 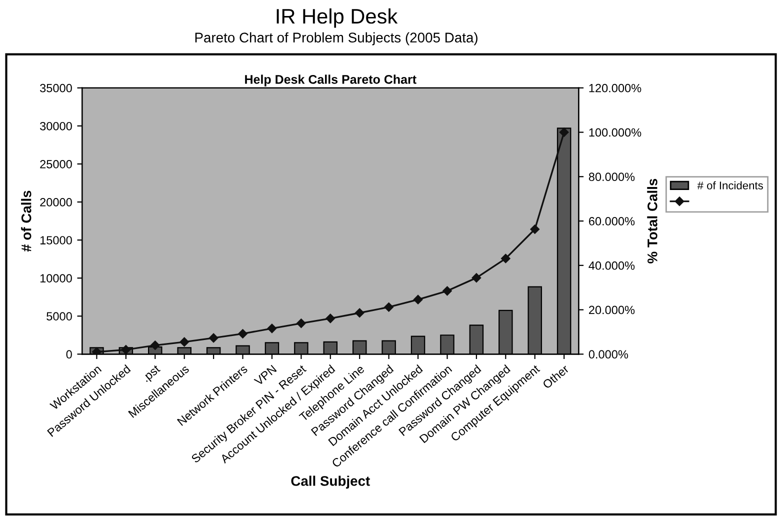 I want to click on y-axis-title: # of Calls, so click(x=26, y=221).